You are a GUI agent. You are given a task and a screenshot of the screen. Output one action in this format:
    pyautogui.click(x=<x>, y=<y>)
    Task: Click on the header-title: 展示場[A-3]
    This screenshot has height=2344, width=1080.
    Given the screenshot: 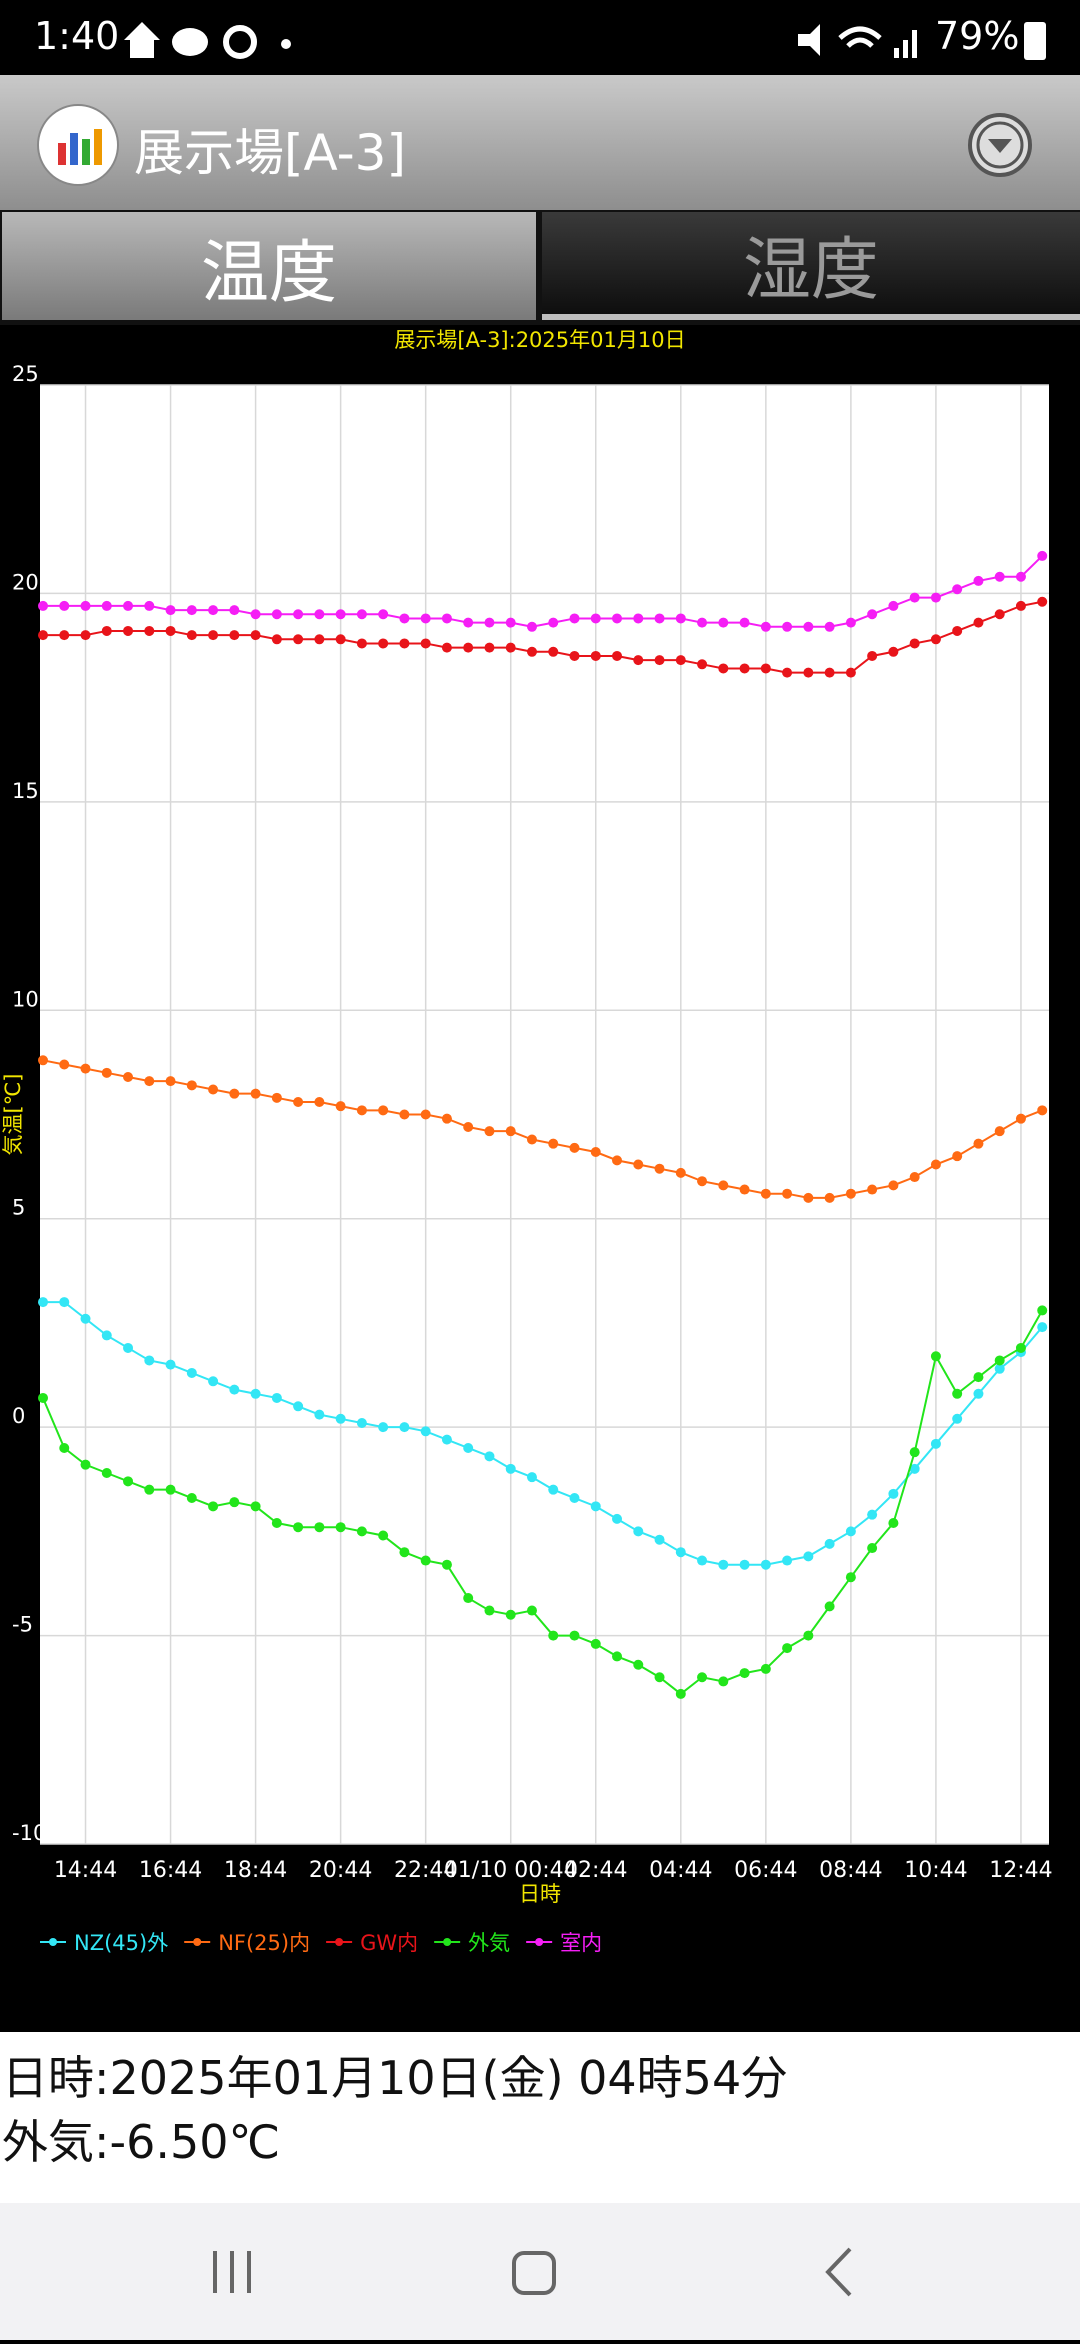 What is the action you would take?
    pyautogui.click(x=270, y=153)
    